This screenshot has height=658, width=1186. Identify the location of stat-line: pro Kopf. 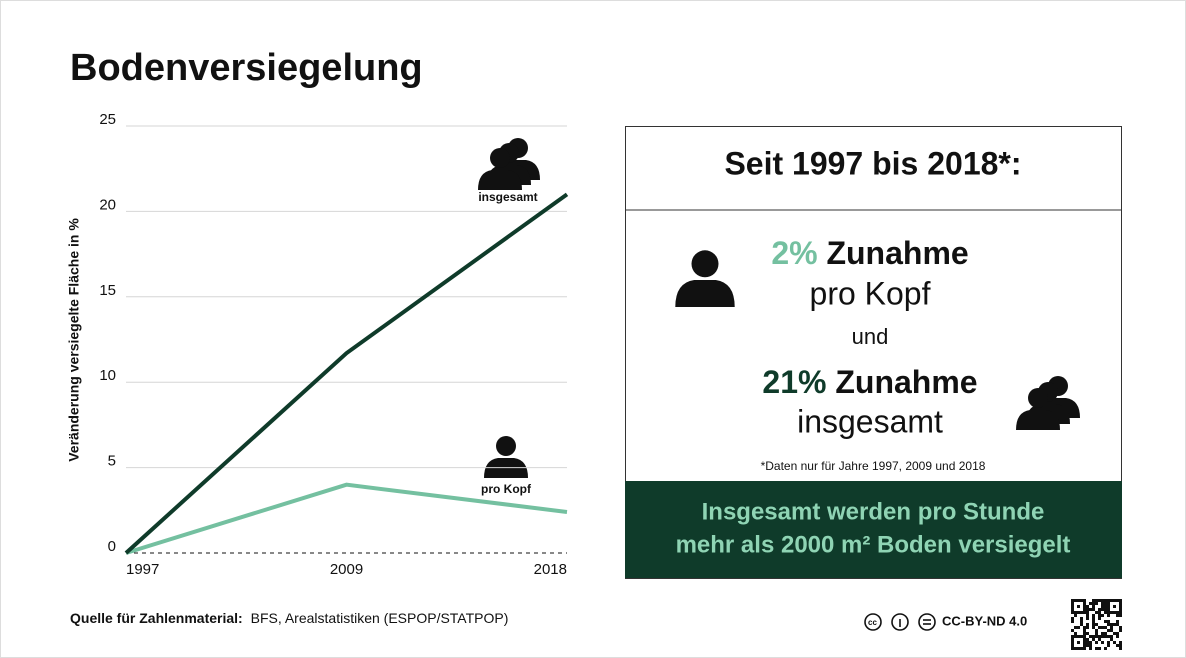
(870, 293).